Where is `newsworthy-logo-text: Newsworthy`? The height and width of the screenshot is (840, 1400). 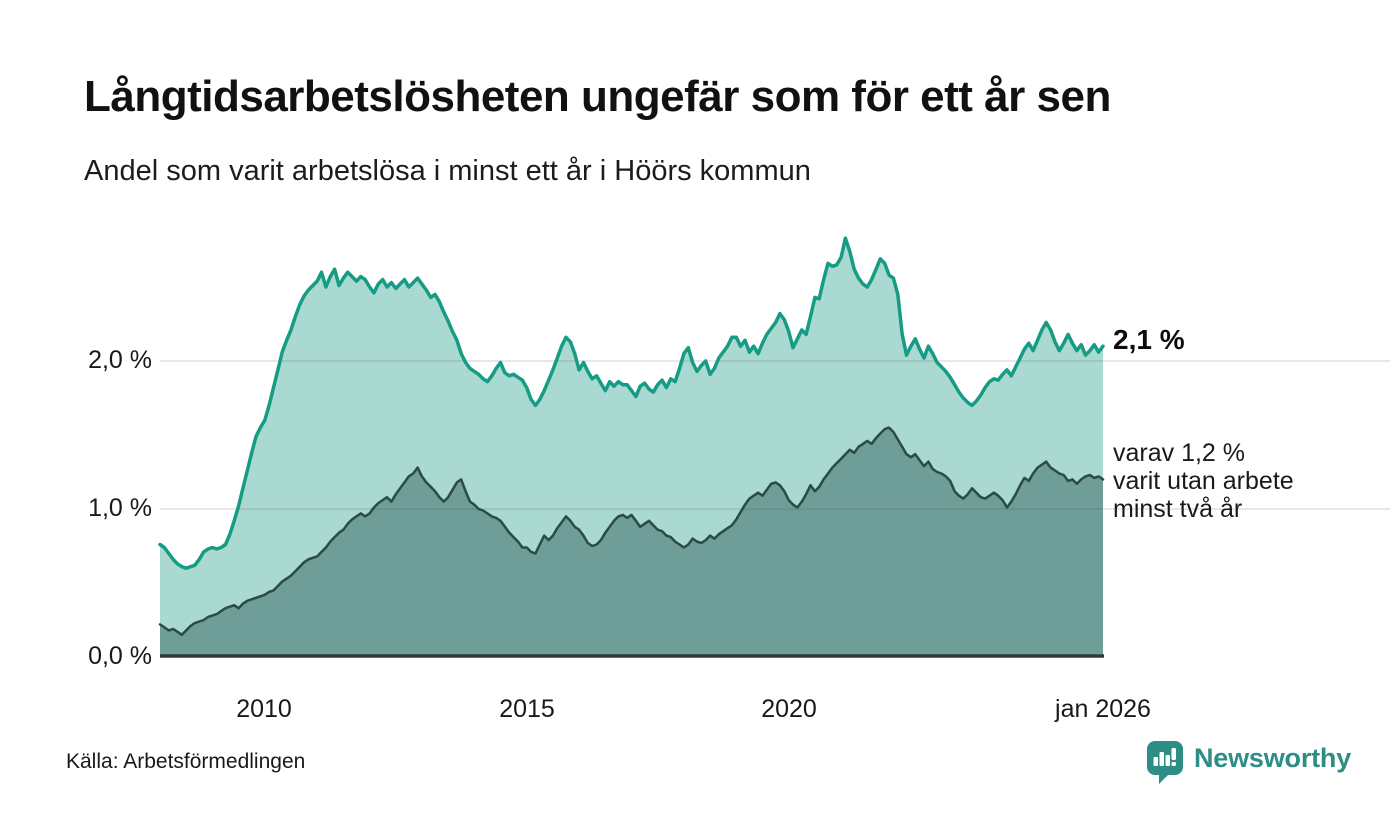
newsworthy-logo-text: Newsworthy is located at coordinates (1273, 758).